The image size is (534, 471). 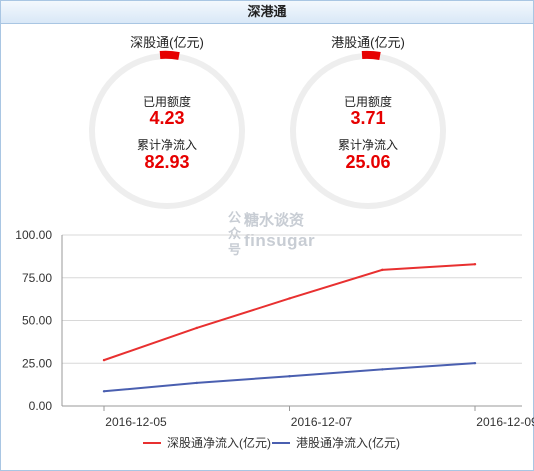 I want to click on x-tick-label: 2016-12-05, so click(x=136, y=422).